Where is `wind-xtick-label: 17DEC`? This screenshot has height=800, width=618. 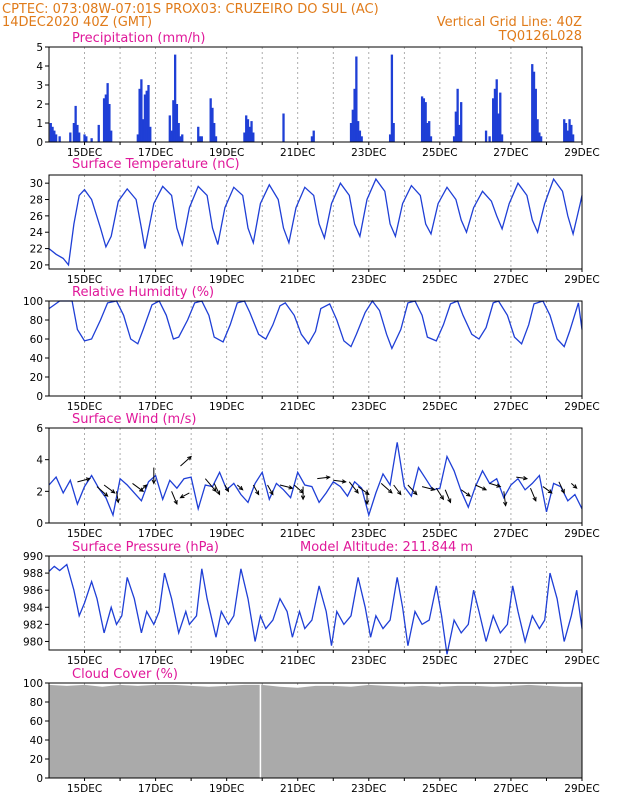
wind-xtick-label: 17DEC is located at coordinates (155, 534).